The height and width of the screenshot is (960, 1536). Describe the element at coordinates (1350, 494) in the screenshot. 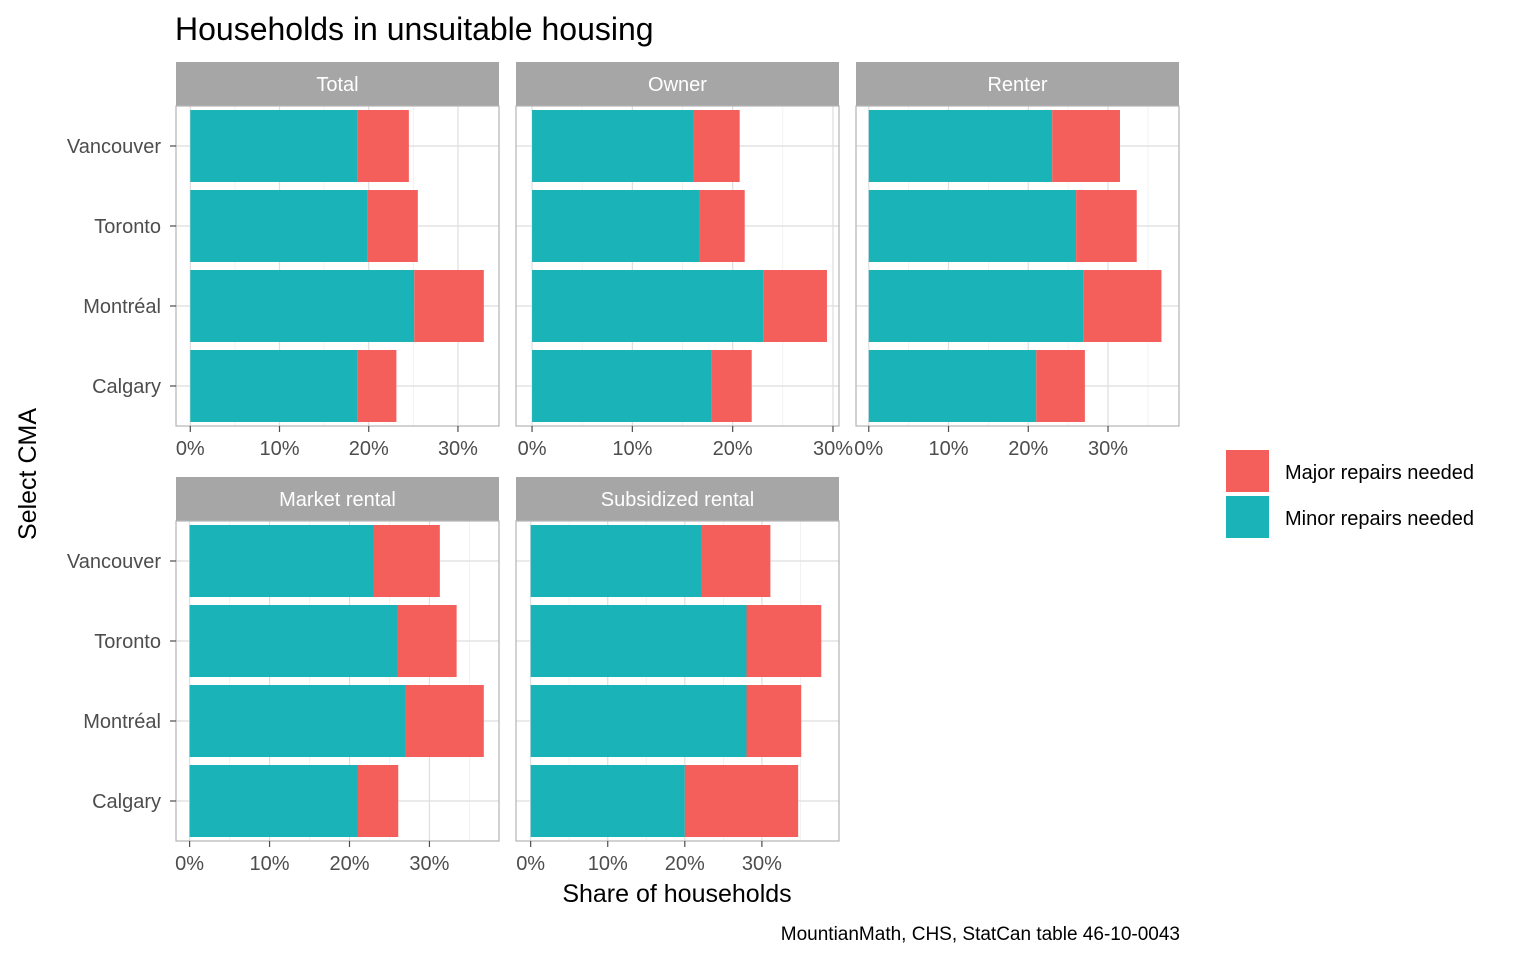

I see `legend: Major repairs needed Minor repairs needed` at that location.